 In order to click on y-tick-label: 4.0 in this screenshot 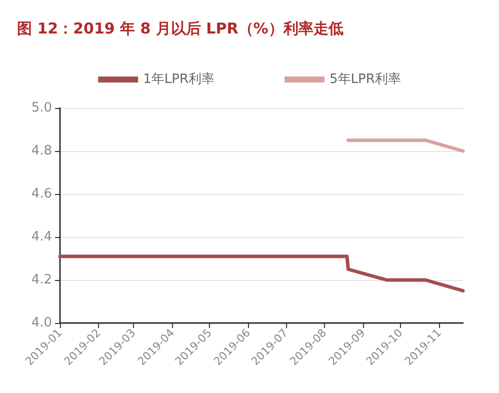, I will do `click(41, 323)`.